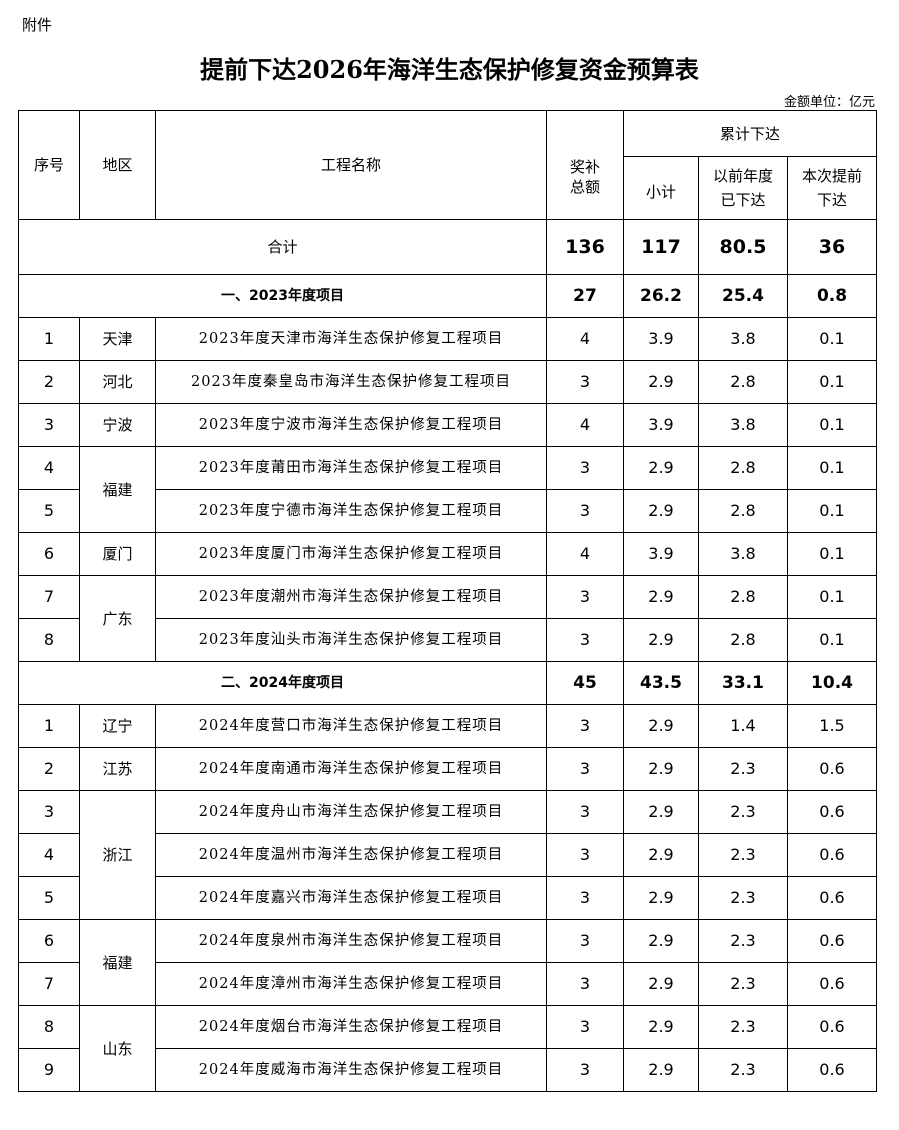 Image resolution: width=899 pixels, height=1130 pixels. Describe the element at coordinates (351, 812) in the screenshot. I see `row-project: 2024年度舟山市海洋生态保护修复工程项目` at that location.